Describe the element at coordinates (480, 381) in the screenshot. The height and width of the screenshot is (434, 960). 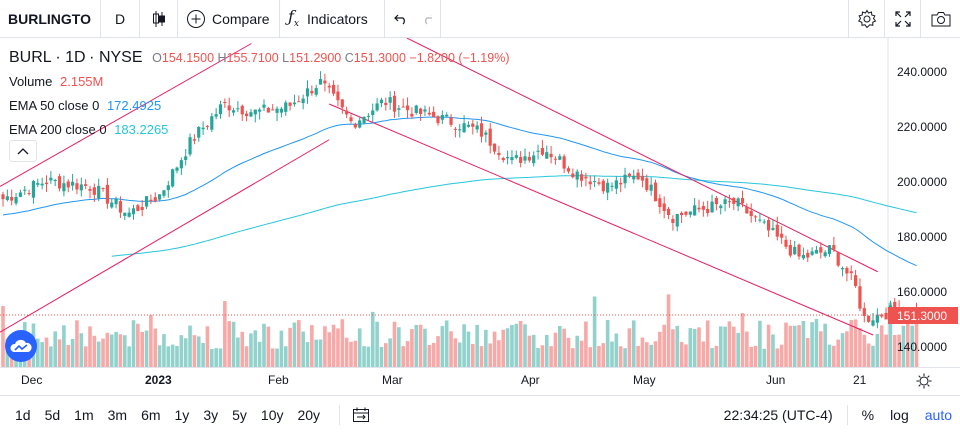
I see `time-axis: Dec 2023 Feb Mar Apr May Jun 21` at that location.